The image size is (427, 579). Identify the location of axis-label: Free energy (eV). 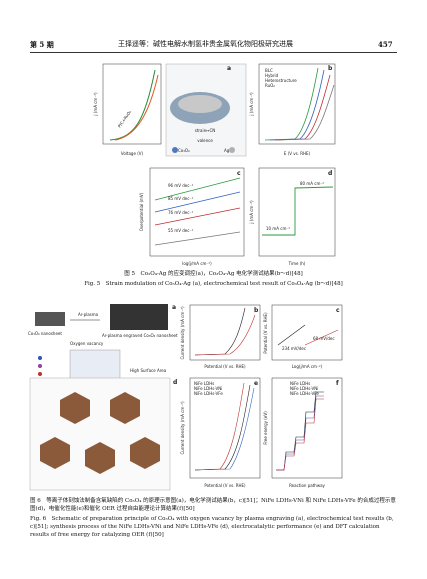
(265, 428).